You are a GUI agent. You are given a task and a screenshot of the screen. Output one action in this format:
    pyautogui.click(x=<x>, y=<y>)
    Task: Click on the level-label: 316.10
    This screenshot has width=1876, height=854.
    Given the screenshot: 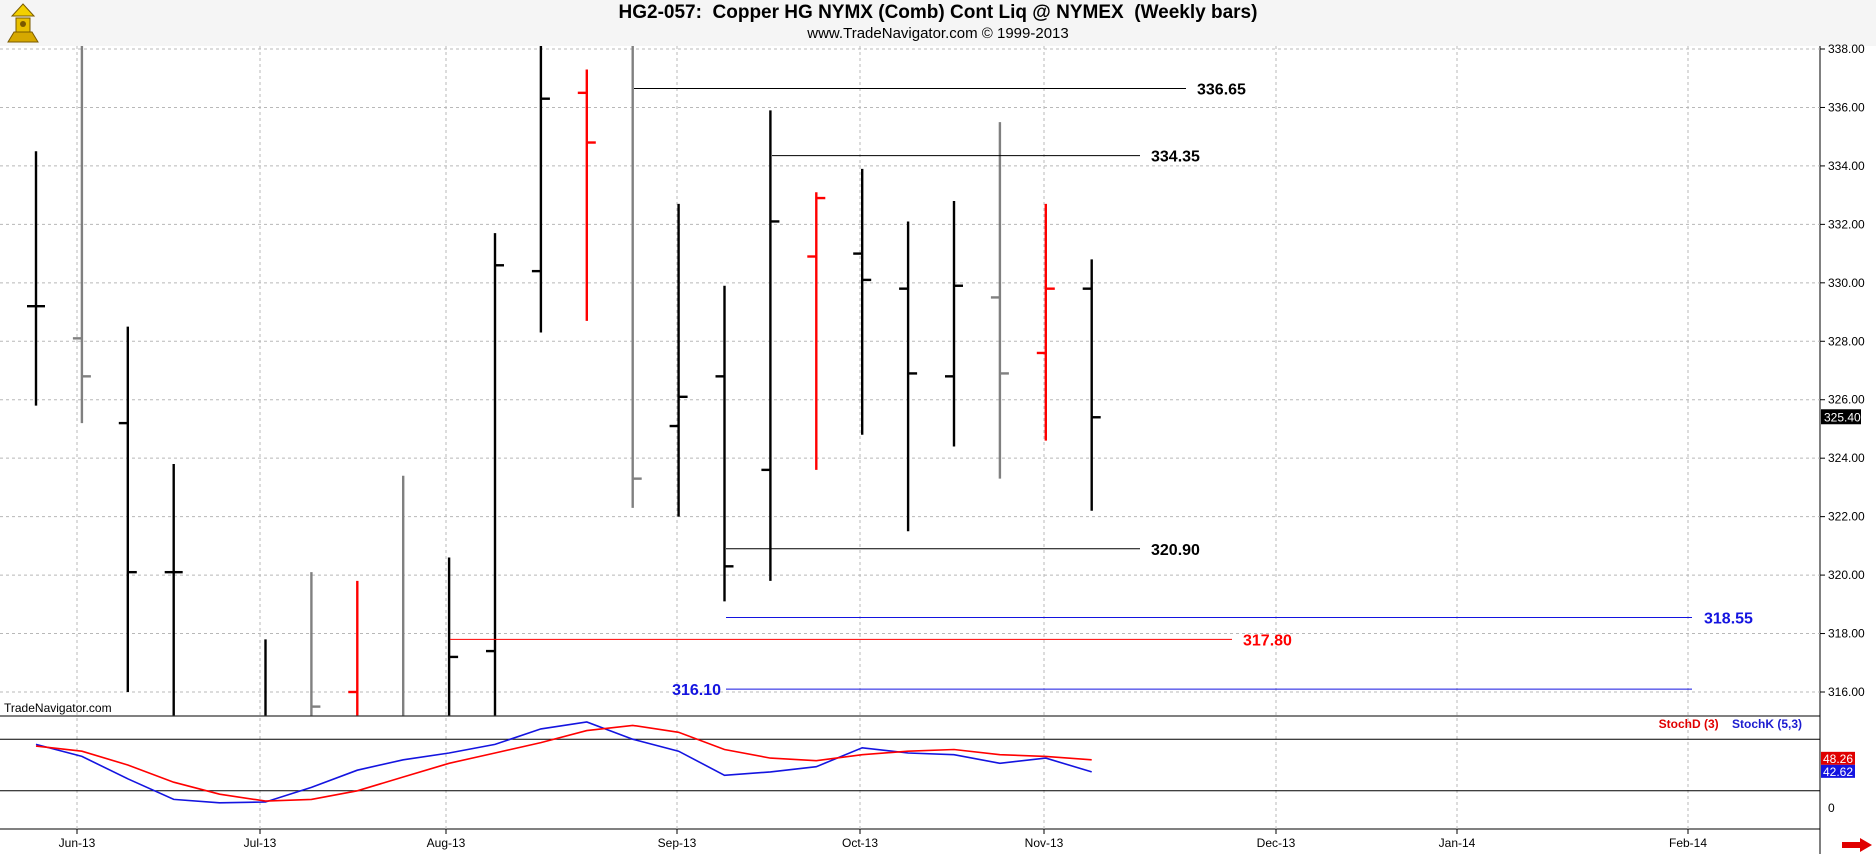 What is the action you would take?
    pyautogui.click(x=696, y=690)
    